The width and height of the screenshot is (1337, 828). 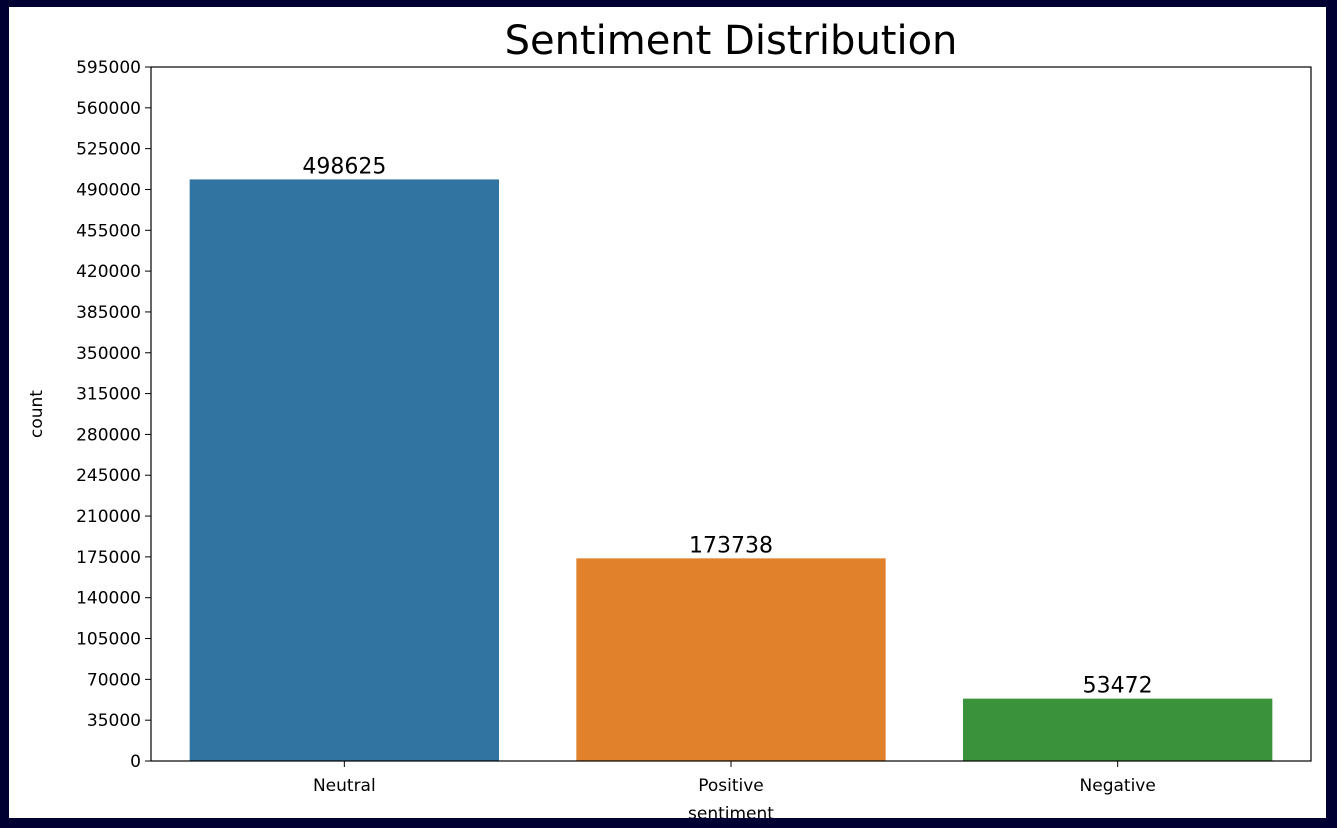 I want to click on y-tick-label: 420000, so click(x=108, y=272).